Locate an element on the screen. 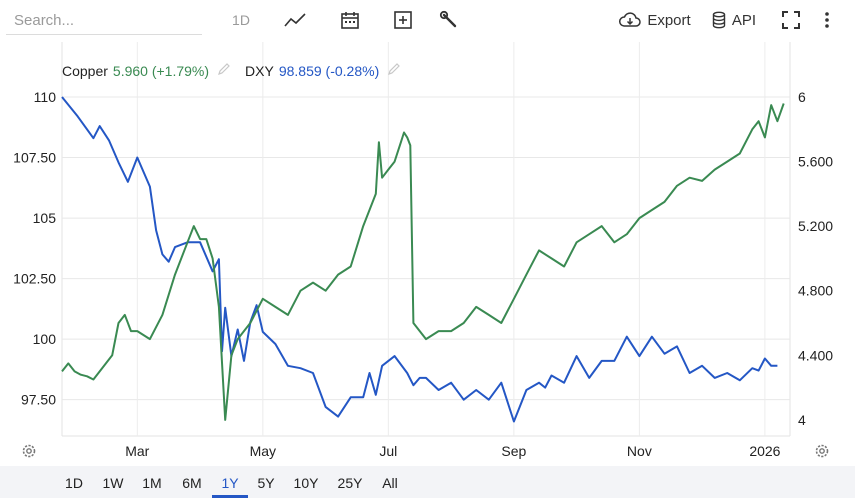 This screenshot has width=855, height=500. range-1d-button: 1D is located at coordinates (74, 483).